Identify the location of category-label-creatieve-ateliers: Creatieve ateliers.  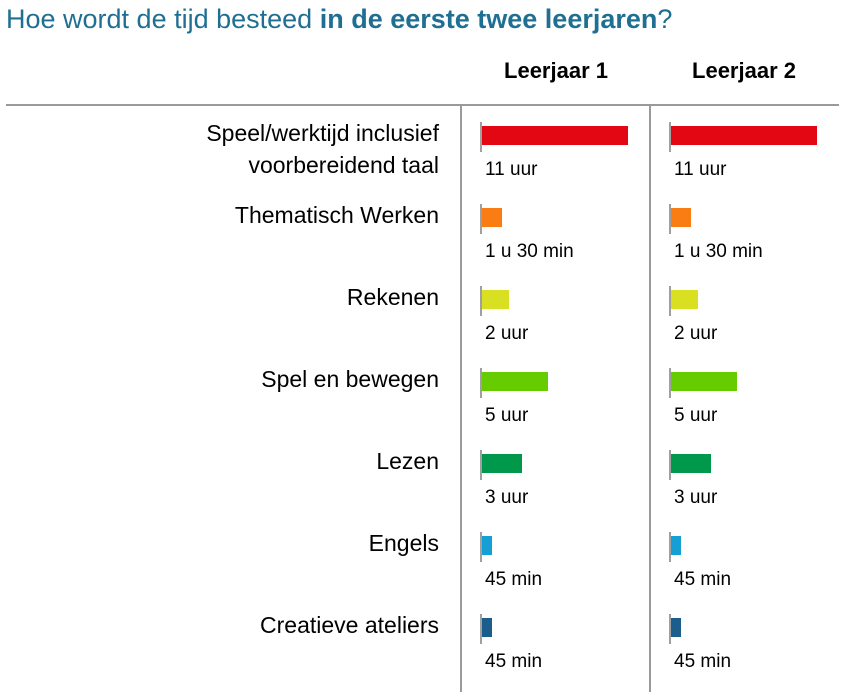
(349, 625).